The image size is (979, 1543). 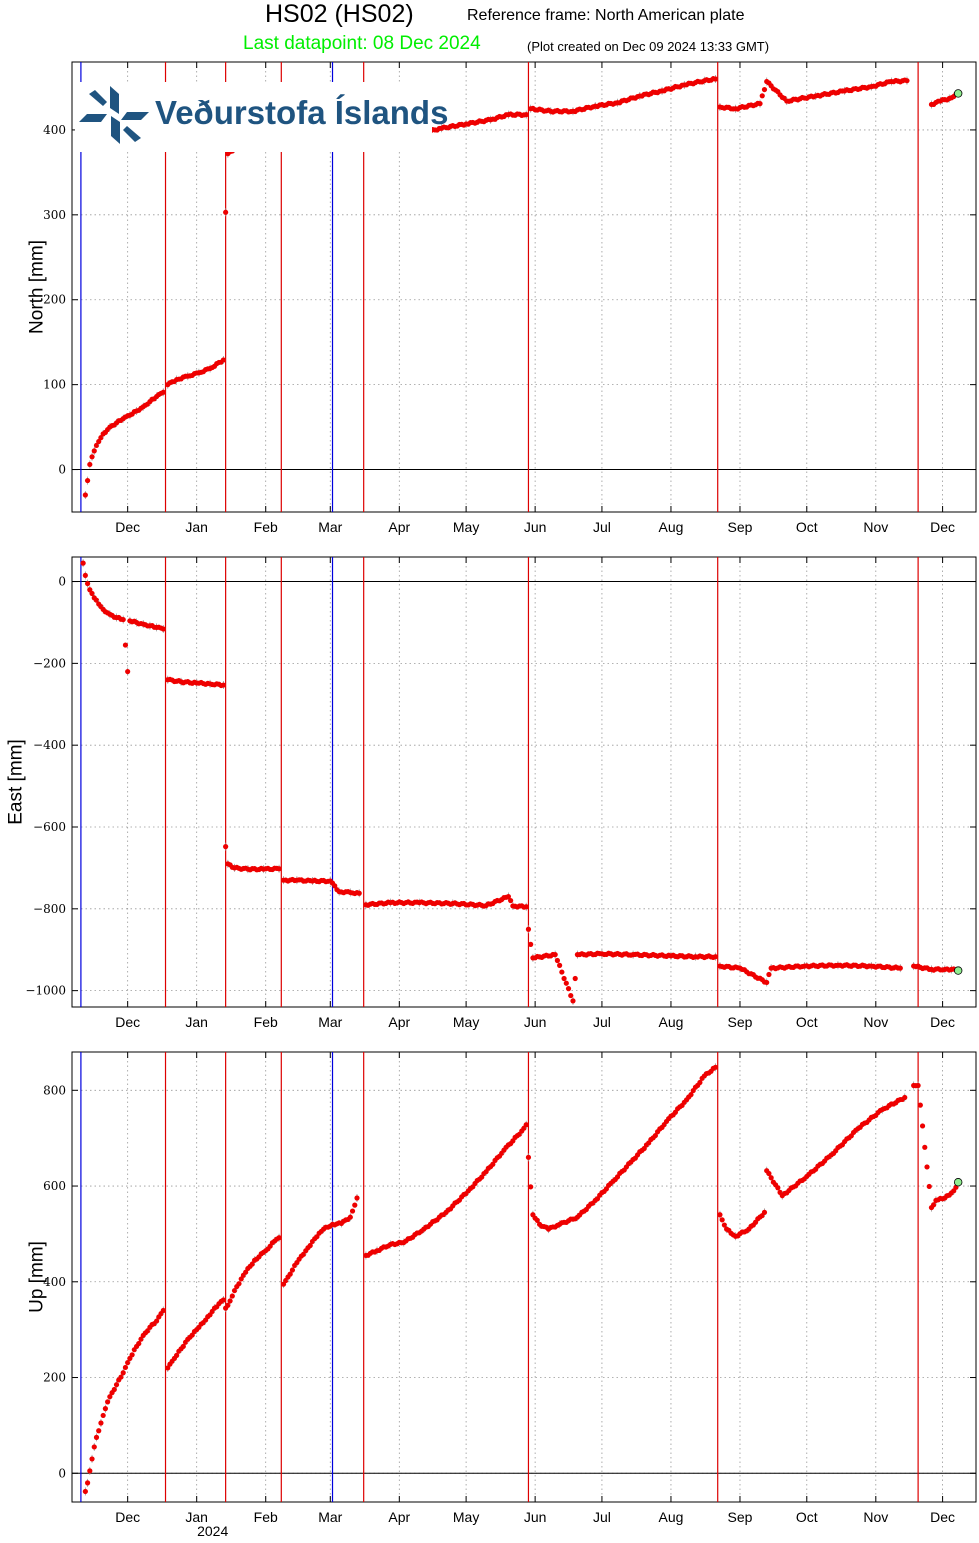 I want to click on y-tick-label: 0, so click(x=62, y=582).